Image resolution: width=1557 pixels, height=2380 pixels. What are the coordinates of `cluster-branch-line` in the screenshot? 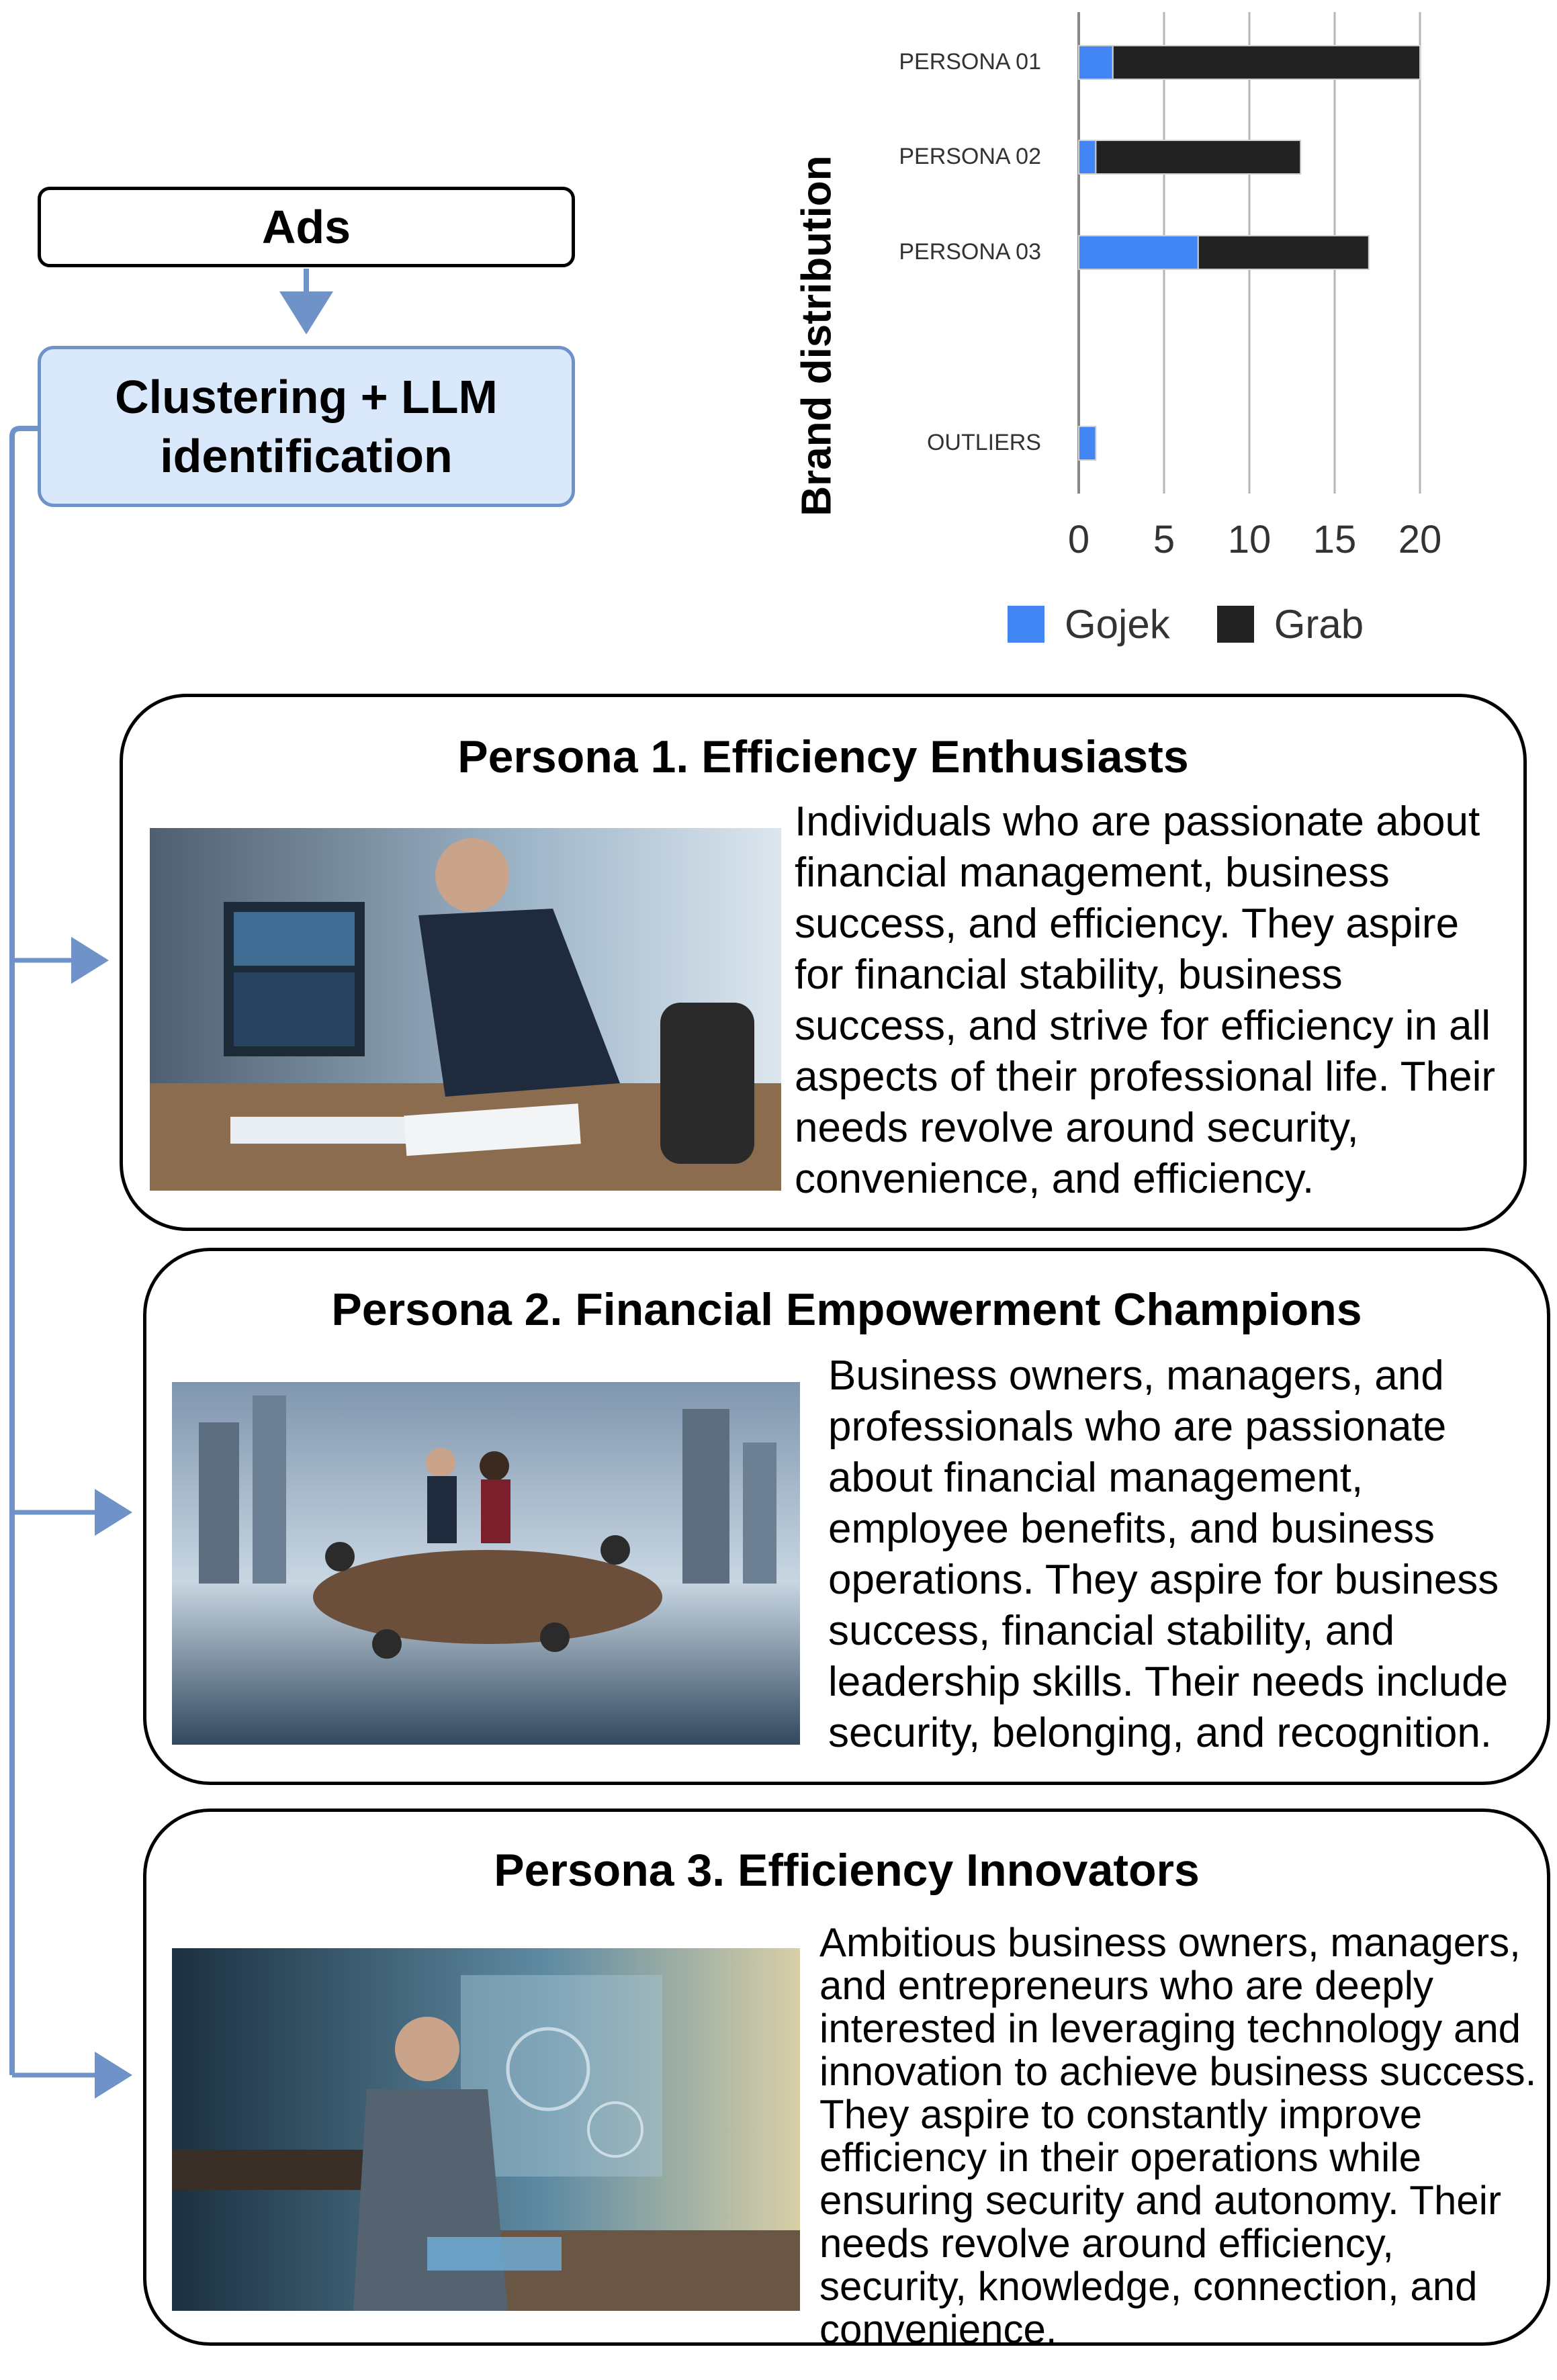 It's located at (24, 1250).